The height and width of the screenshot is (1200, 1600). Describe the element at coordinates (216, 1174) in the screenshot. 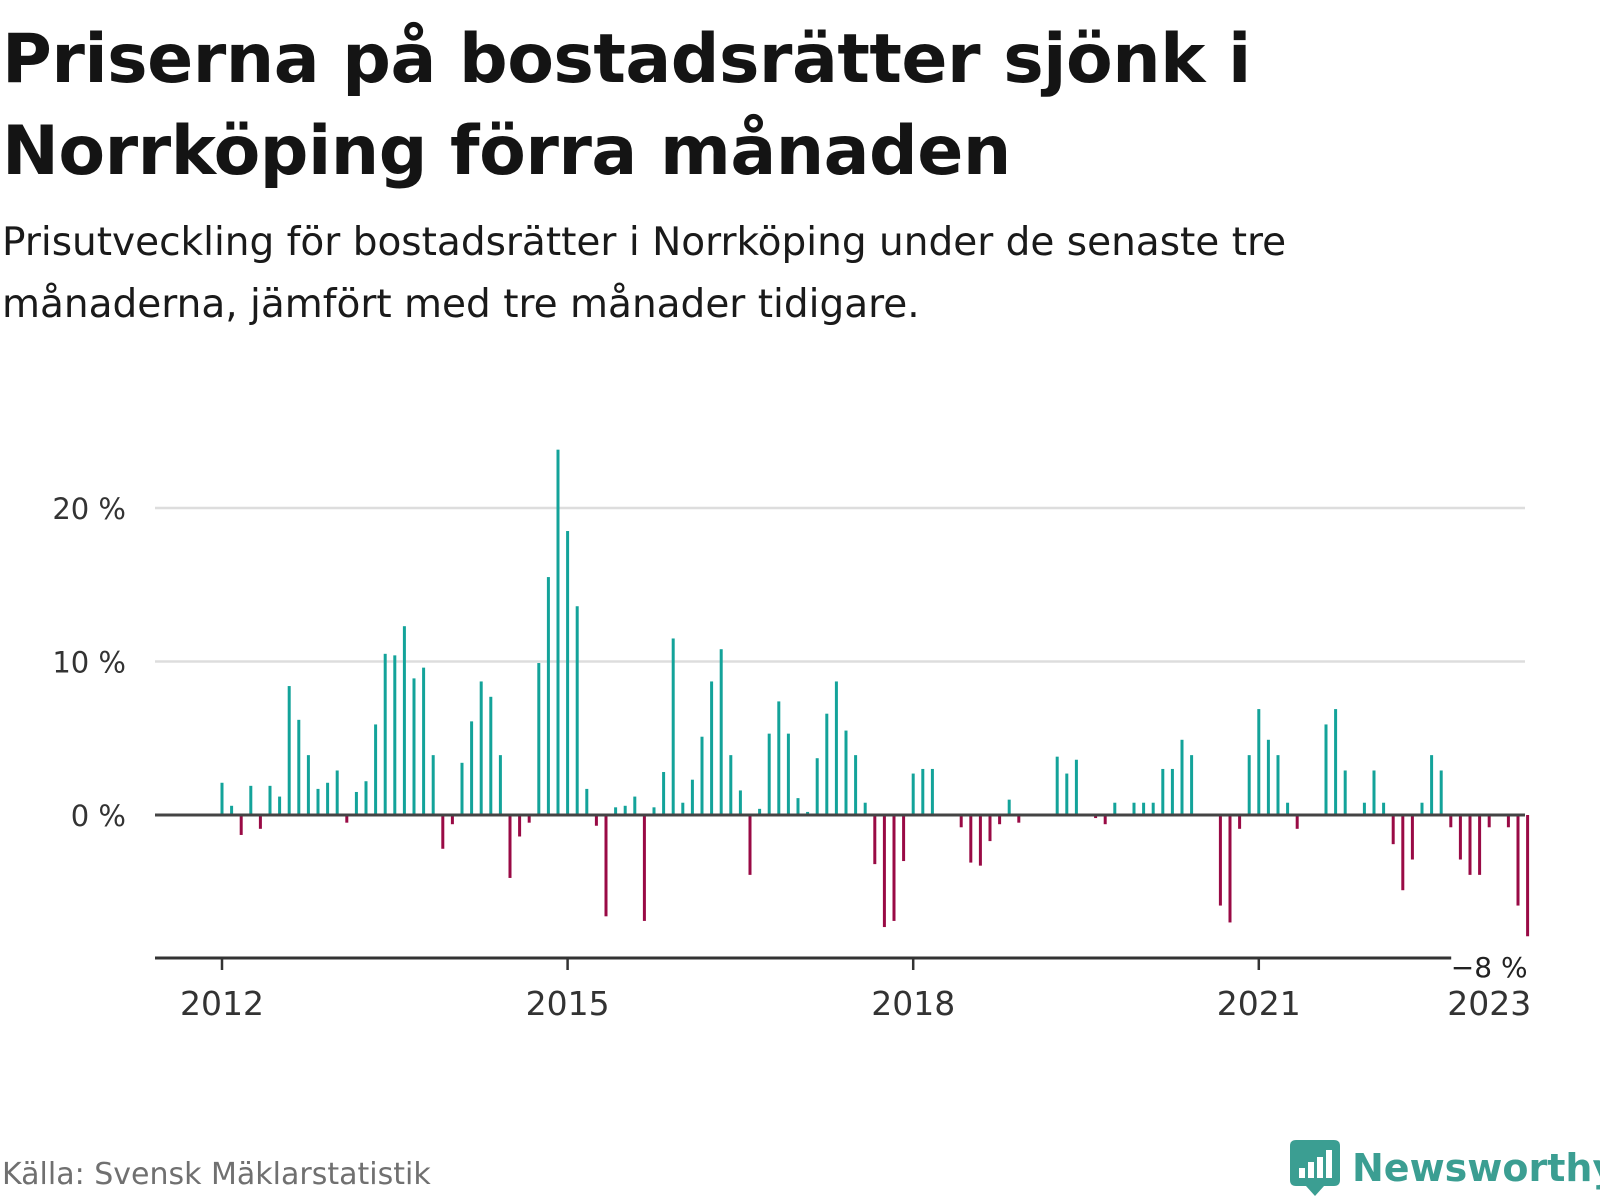

I see `source-note: Källa: Svensk Mäklarstatistik` at that location.